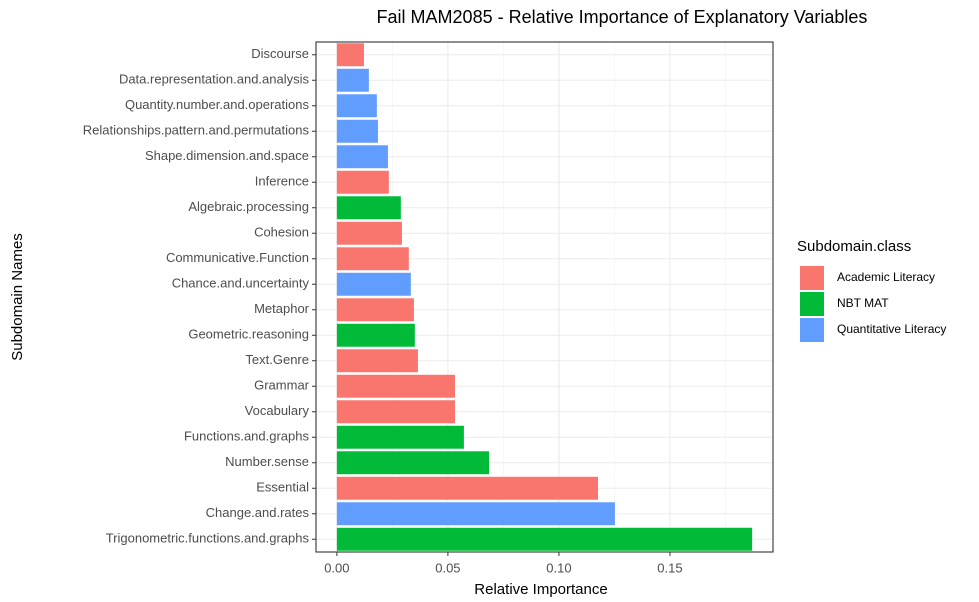 This screenshot has width=979, height=602. I want to click on legend-label: Quantitative Literacy, so click(891, 329).